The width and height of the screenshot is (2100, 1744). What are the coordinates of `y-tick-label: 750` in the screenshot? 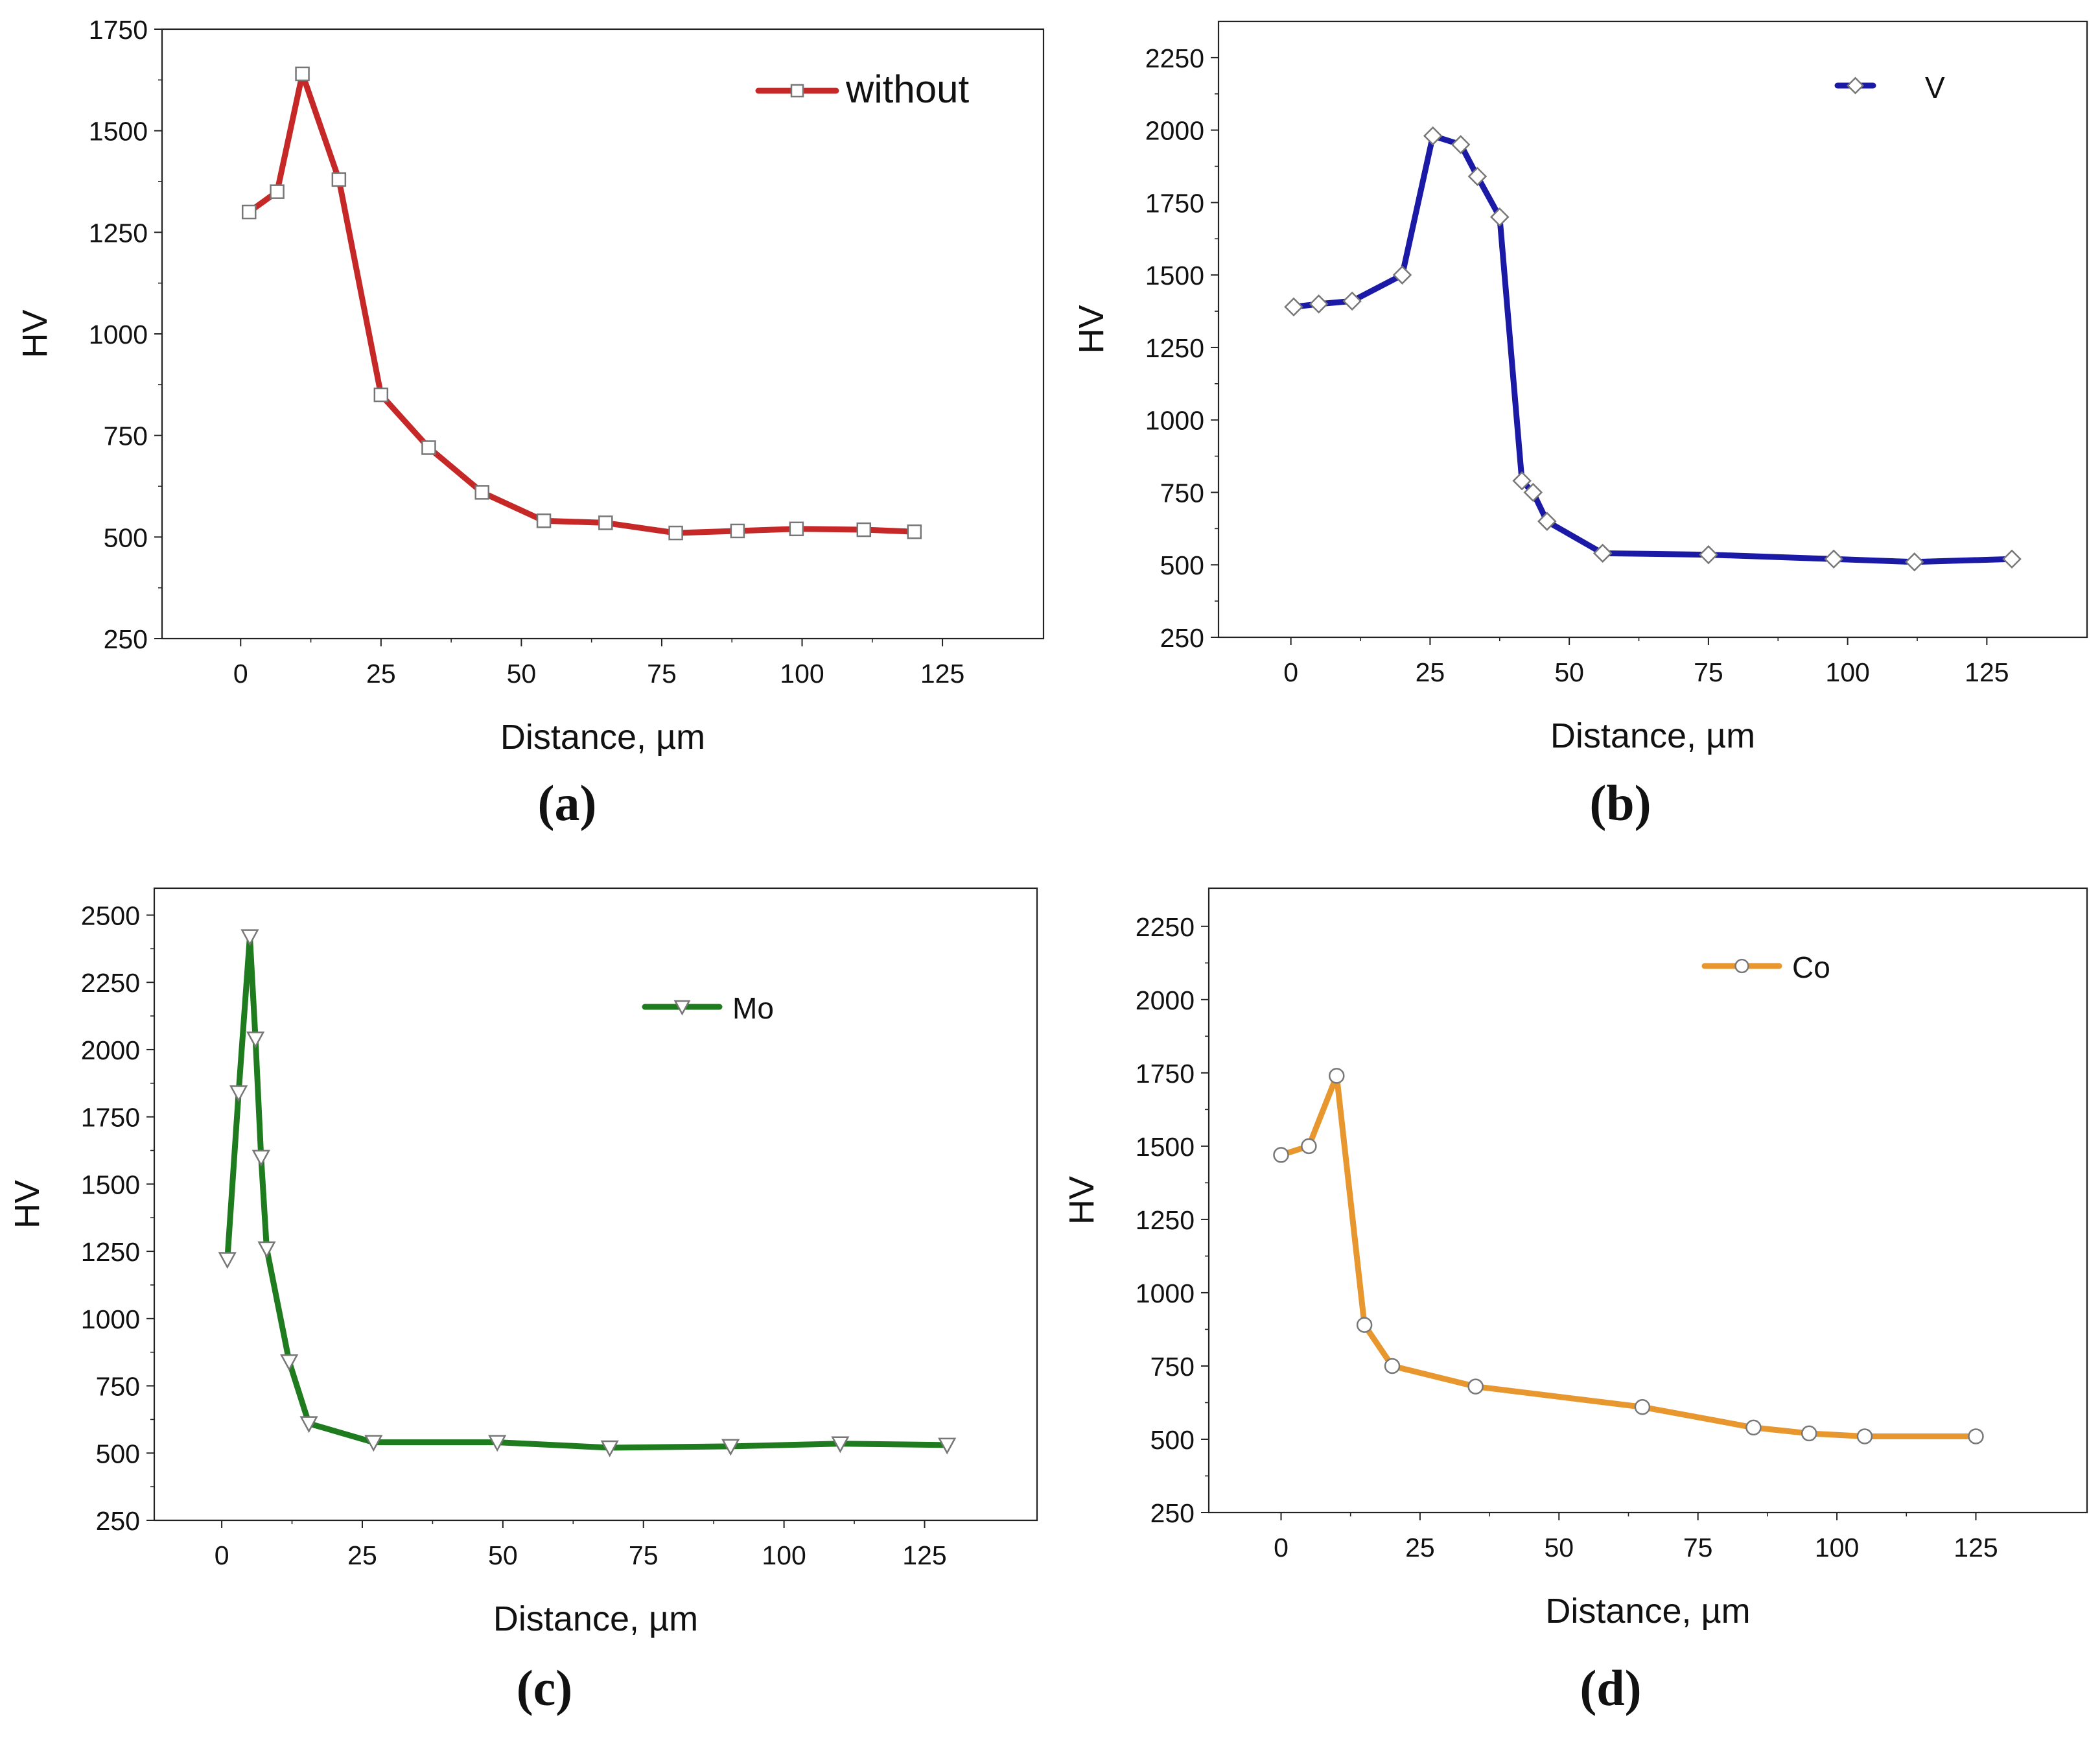 It's located at (1182, 493).